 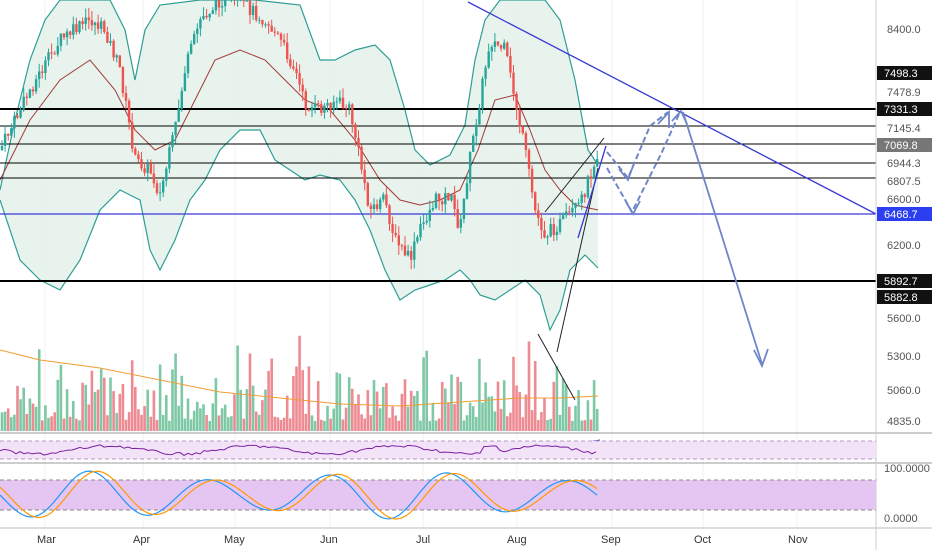 I want to click on wedge-lower-trend, so click(x=592, y=192).